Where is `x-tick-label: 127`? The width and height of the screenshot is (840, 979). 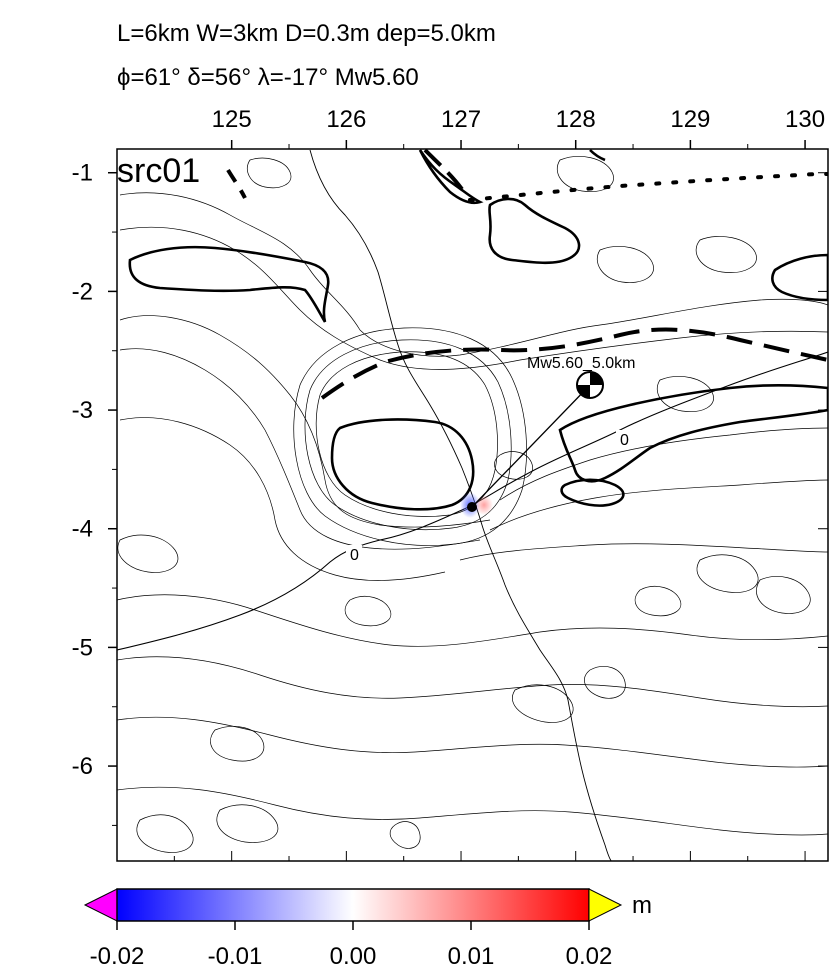
x-tick-label: 127 is located at coordinates (461, 119).